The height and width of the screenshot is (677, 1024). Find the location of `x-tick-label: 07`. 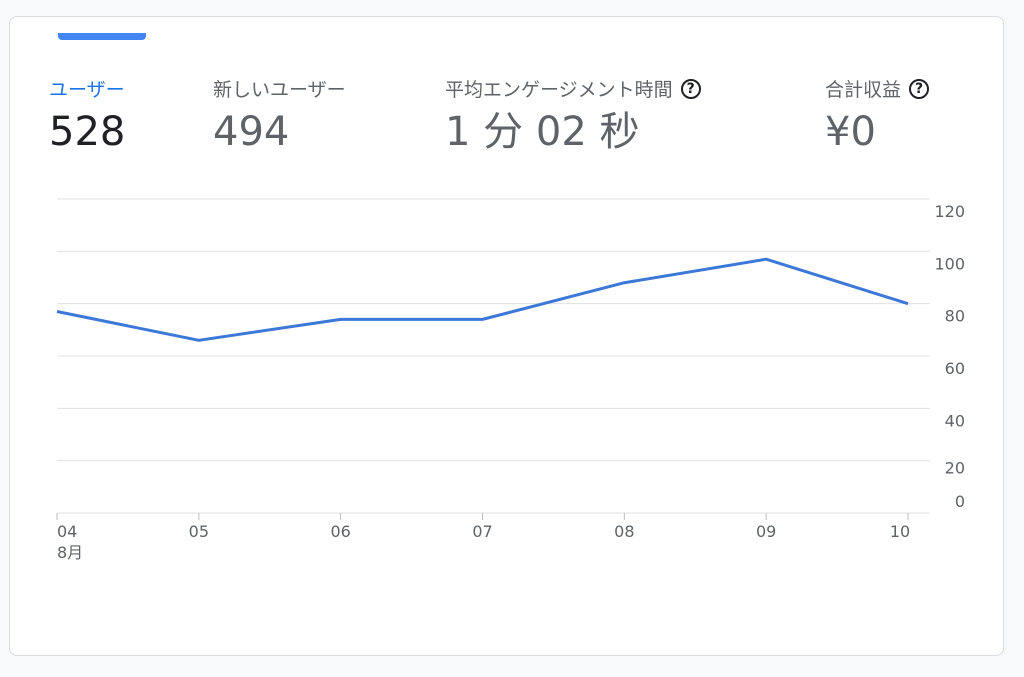

x-tick-label: 07 is located at coordinates (482, 531).